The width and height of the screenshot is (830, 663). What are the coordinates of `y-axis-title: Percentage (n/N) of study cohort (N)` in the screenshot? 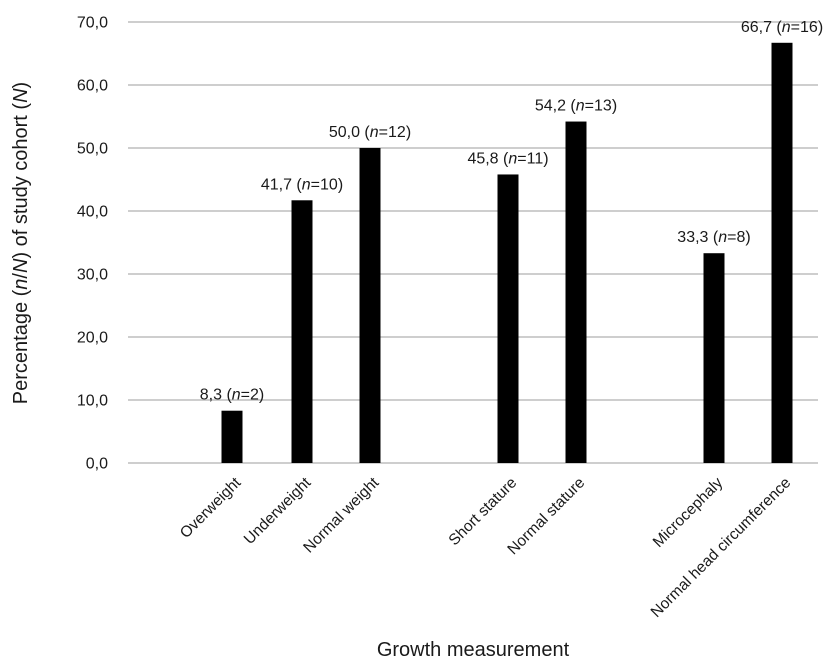 It's located at (21, 243).